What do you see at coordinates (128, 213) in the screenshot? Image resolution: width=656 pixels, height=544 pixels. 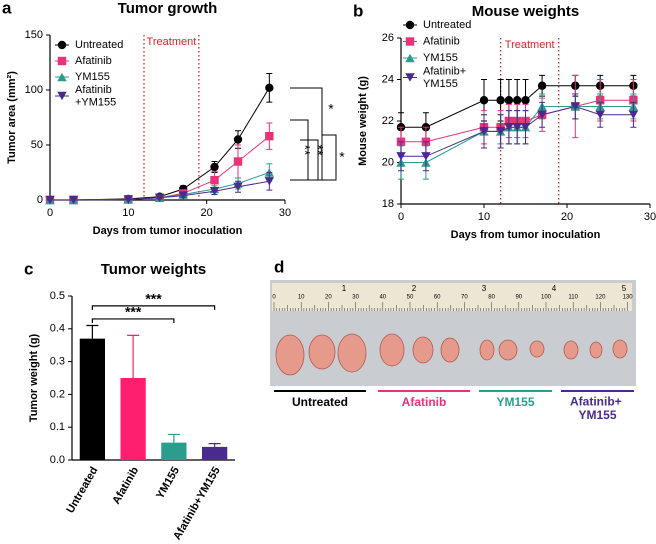 I see `x-tick-label: 10` at bounding box center [128, 213].